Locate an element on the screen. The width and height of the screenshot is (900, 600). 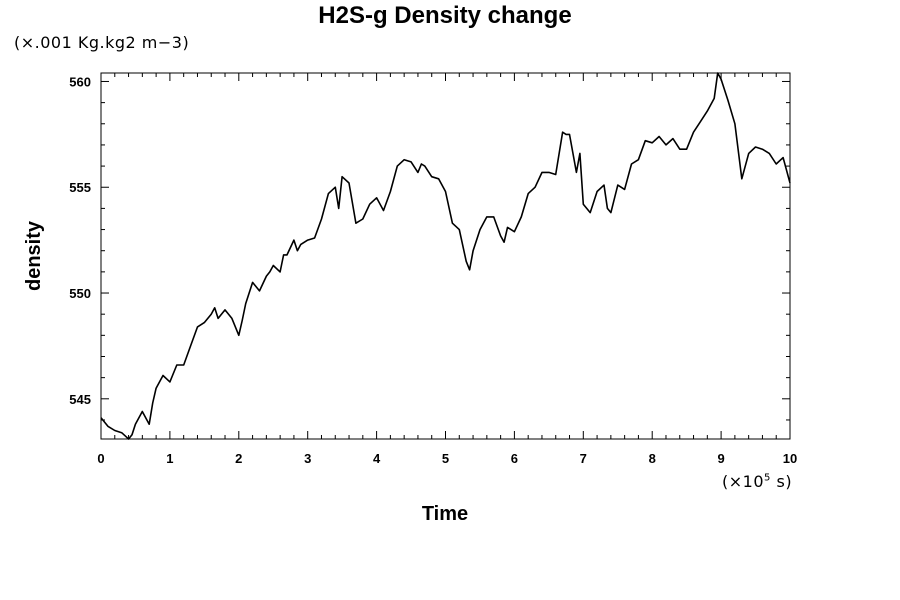
x-unit-exponent: 5 is located at coordinates (767, 478).